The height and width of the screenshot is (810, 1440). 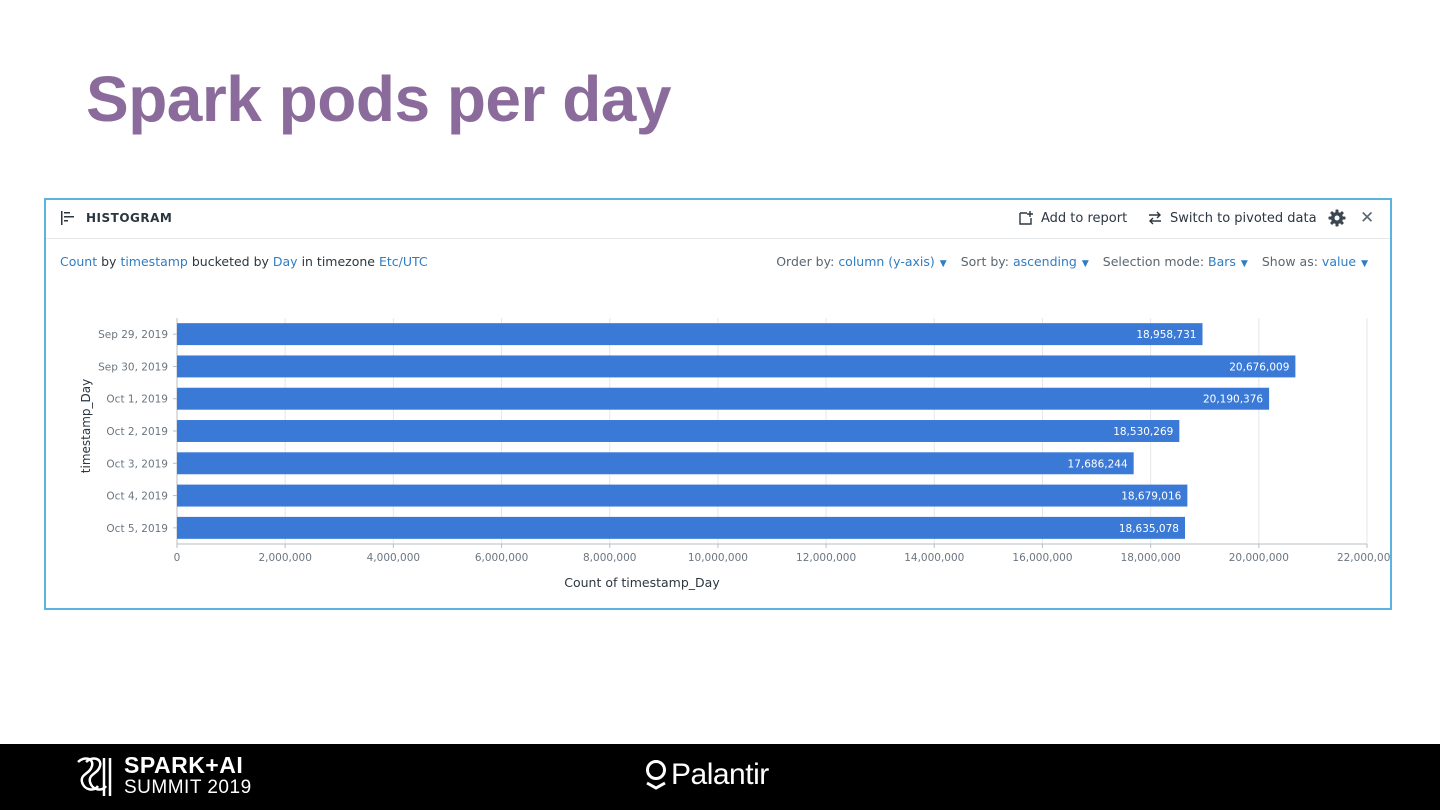 I want to click on bar-value-label: 17,686,244, so click(x=1098, y=464).